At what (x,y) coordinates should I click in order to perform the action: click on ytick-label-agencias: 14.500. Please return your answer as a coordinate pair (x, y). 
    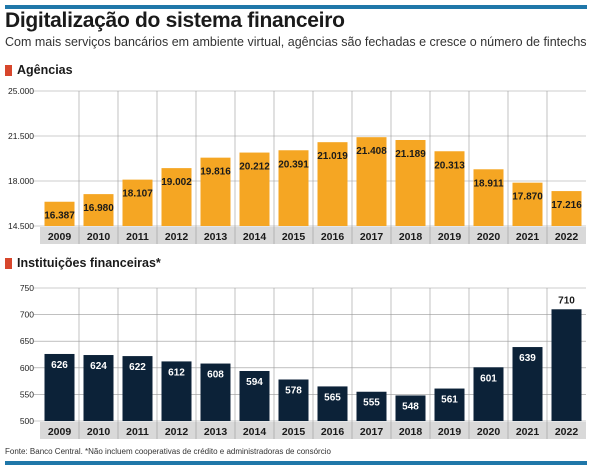
    Looking at the image, I should click on (21, 226).